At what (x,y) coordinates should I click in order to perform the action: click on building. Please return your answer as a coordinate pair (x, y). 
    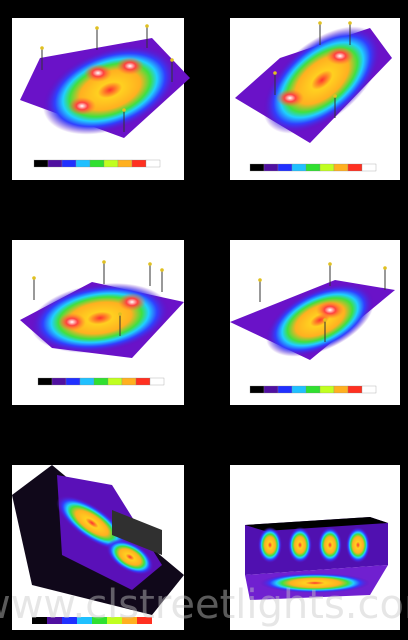
    Looking at the image, I should click on (137, 532).